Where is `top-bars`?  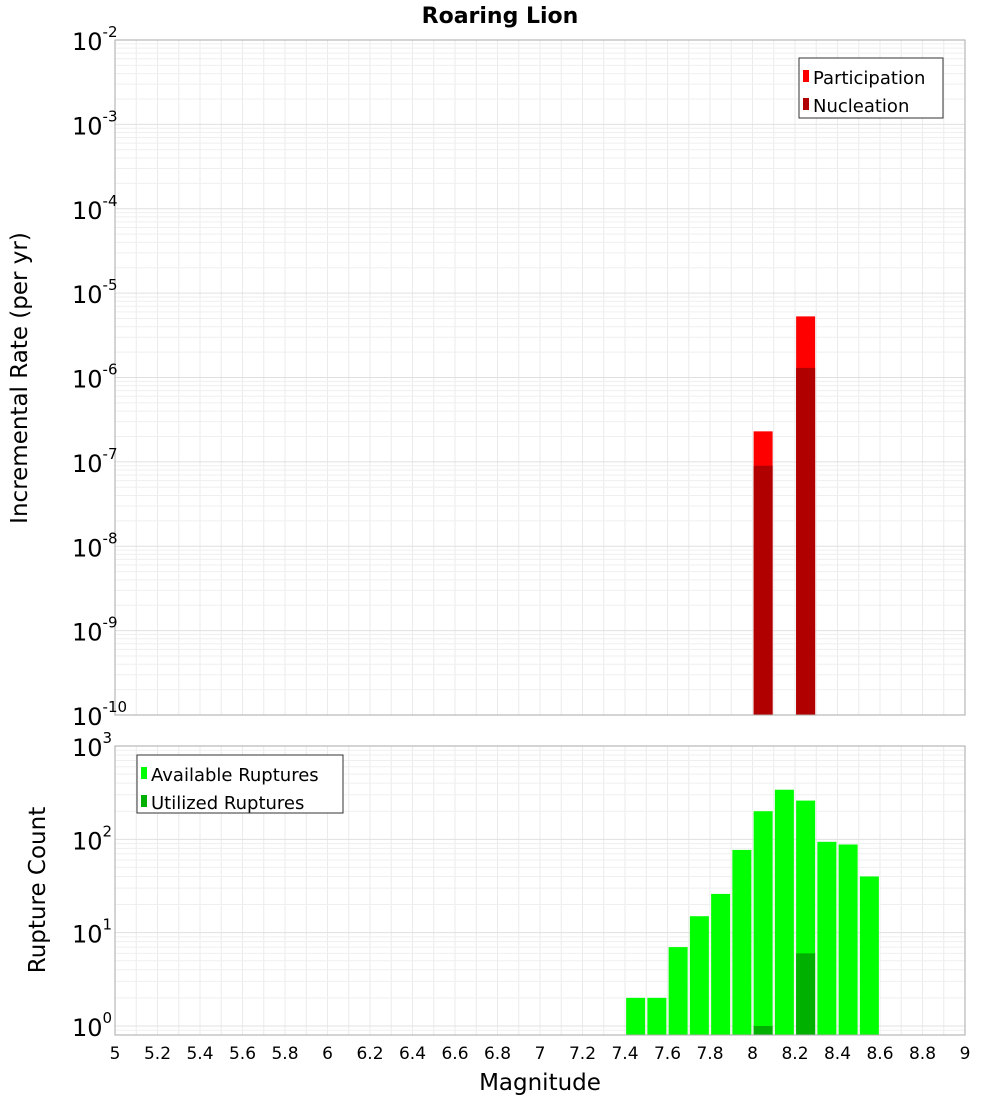
top-bars is located at coordinates (784, 515).